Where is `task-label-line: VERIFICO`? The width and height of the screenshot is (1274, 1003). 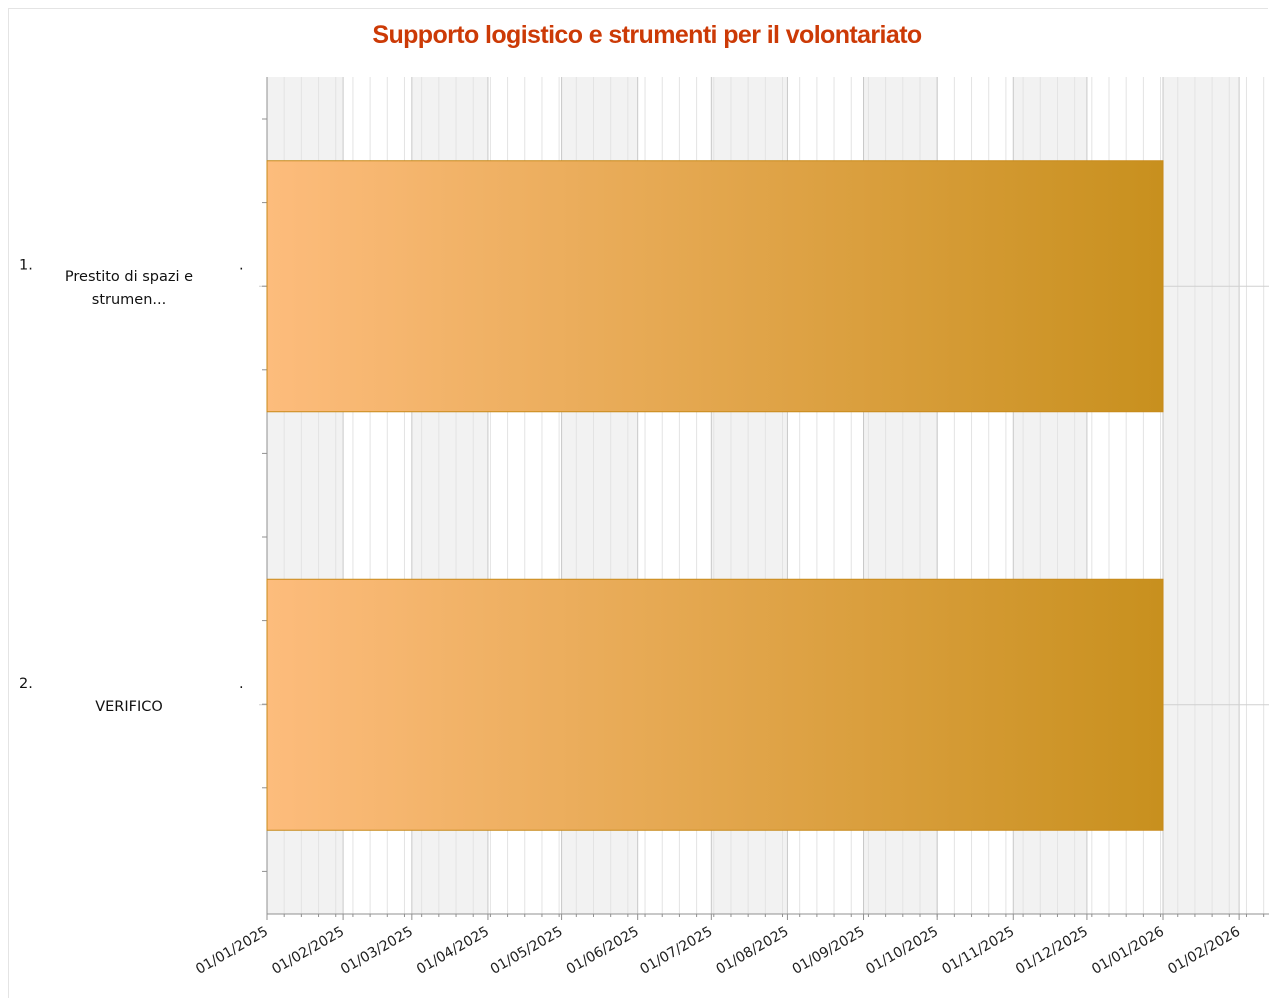
task-label-line: VERIFICO is located at coordinates (129, 707).